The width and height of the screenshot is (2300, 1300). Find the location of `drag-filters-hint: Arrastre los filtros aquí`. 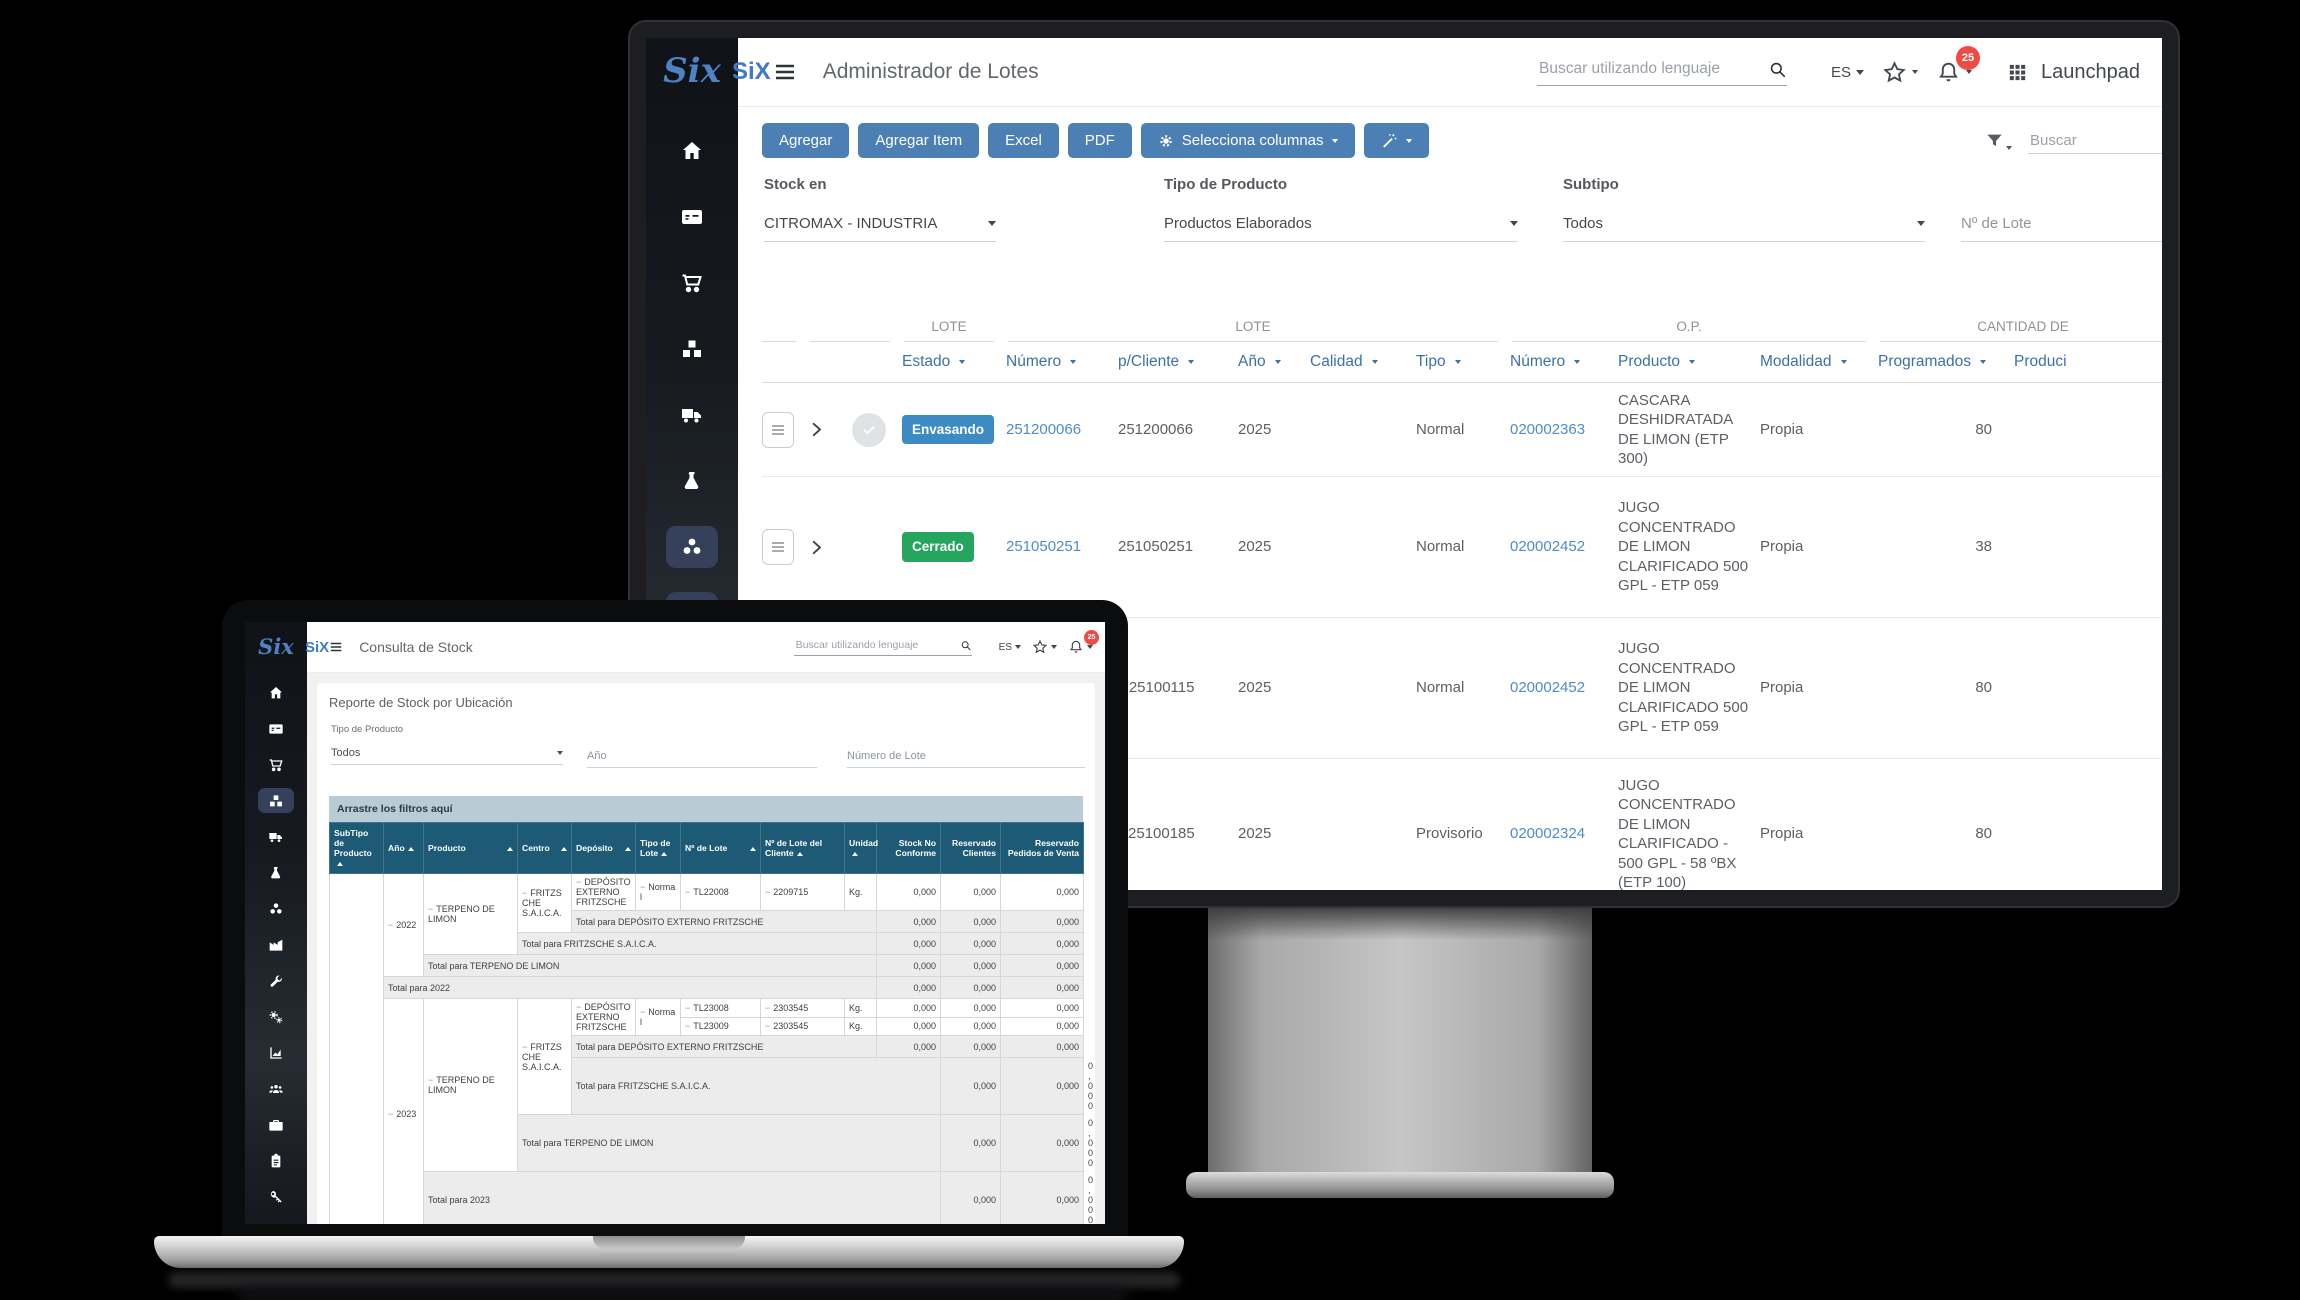

drag-filters-hint: Arrastre los filtros aquí is located at coordinates (706, 809).